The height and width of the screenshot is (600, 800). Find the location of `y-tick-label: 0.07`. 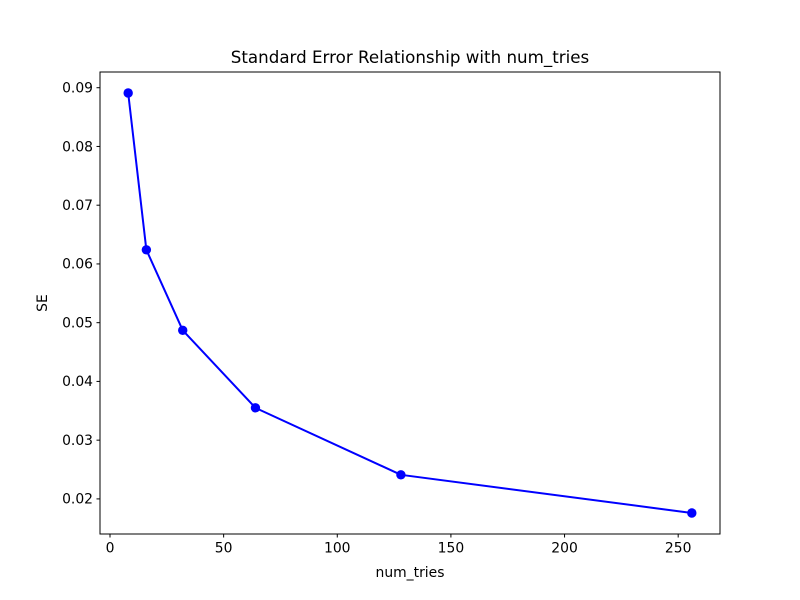

y-tick-label: 0.07 is located at coordinates (77, 206).